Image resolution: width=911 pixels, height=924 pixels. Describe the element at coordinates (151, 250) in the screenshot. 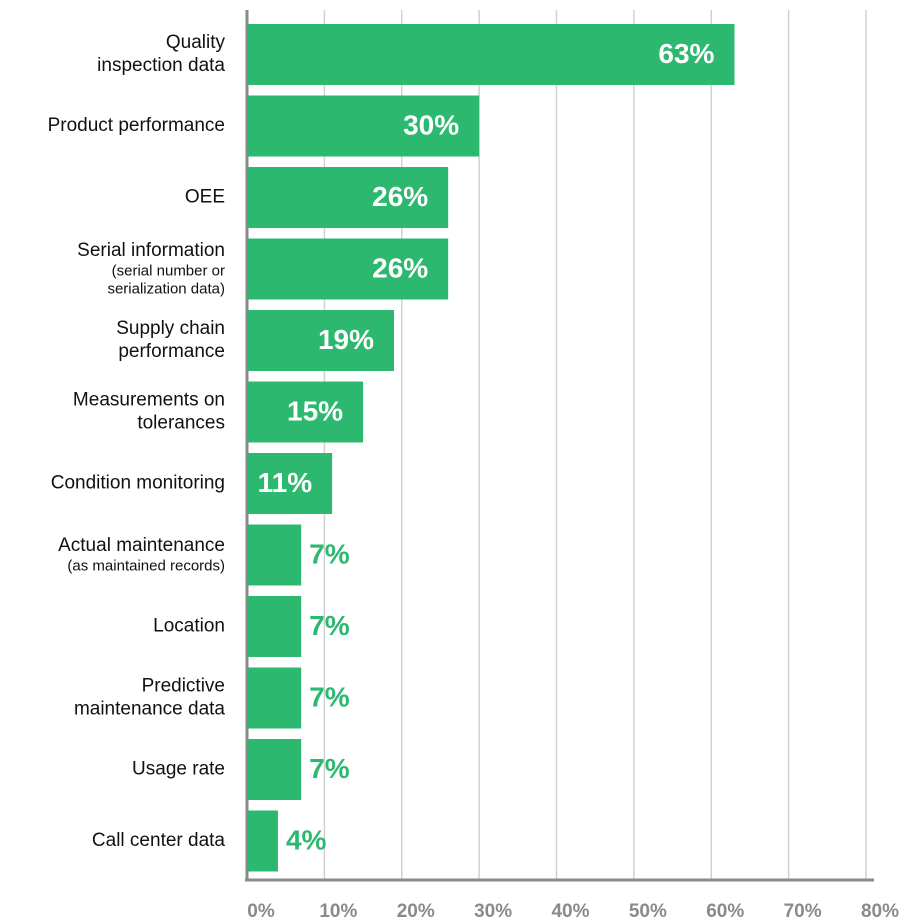

I see `category-line: Serial information` at that location.